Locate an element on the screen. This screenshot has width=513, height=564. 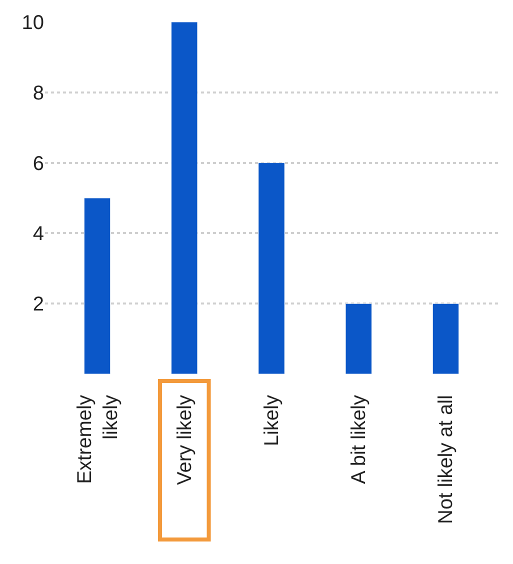
x-tick-label: Very likely is located at coordinates (185, 440).